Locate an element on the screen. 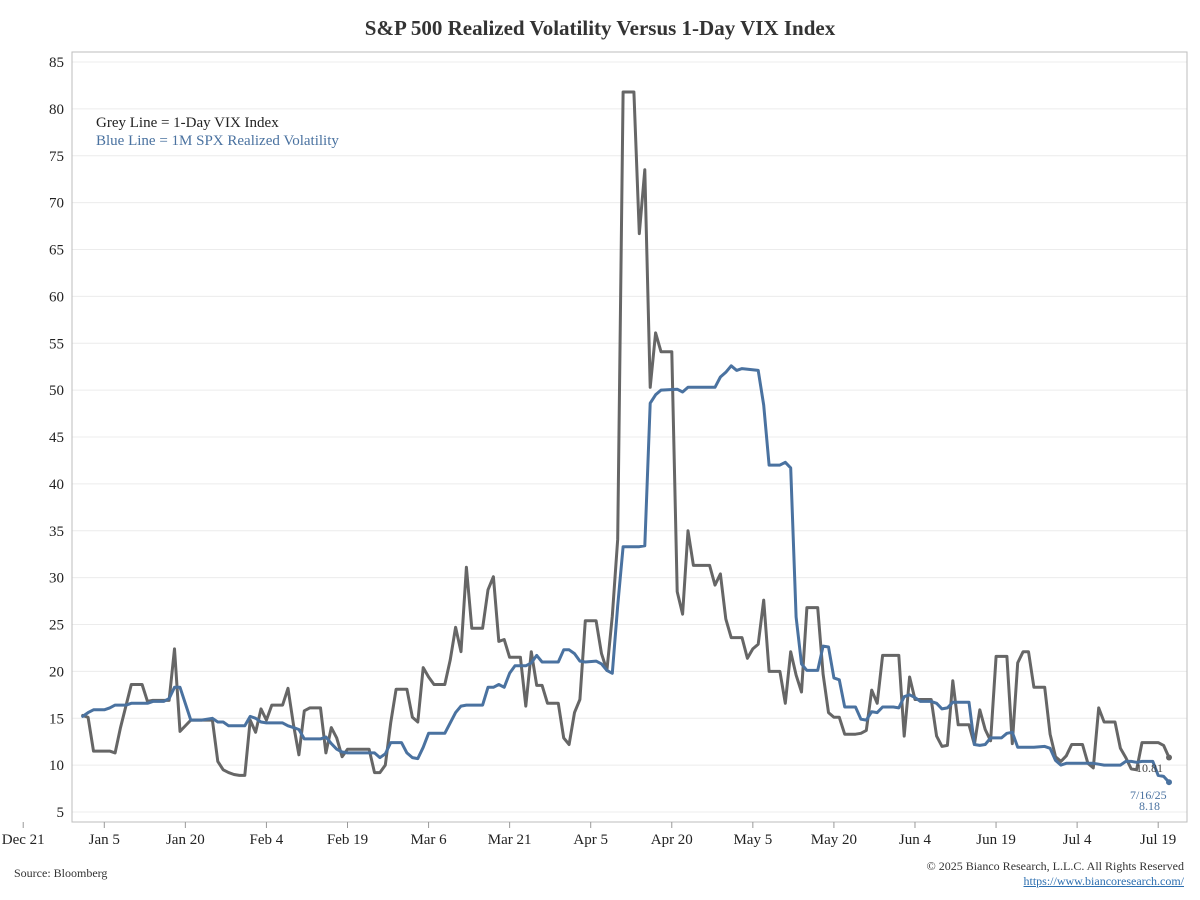 The image size is (1200, 900). x-tick-label-1: Jan 5 is located at coordinates (104, 840).